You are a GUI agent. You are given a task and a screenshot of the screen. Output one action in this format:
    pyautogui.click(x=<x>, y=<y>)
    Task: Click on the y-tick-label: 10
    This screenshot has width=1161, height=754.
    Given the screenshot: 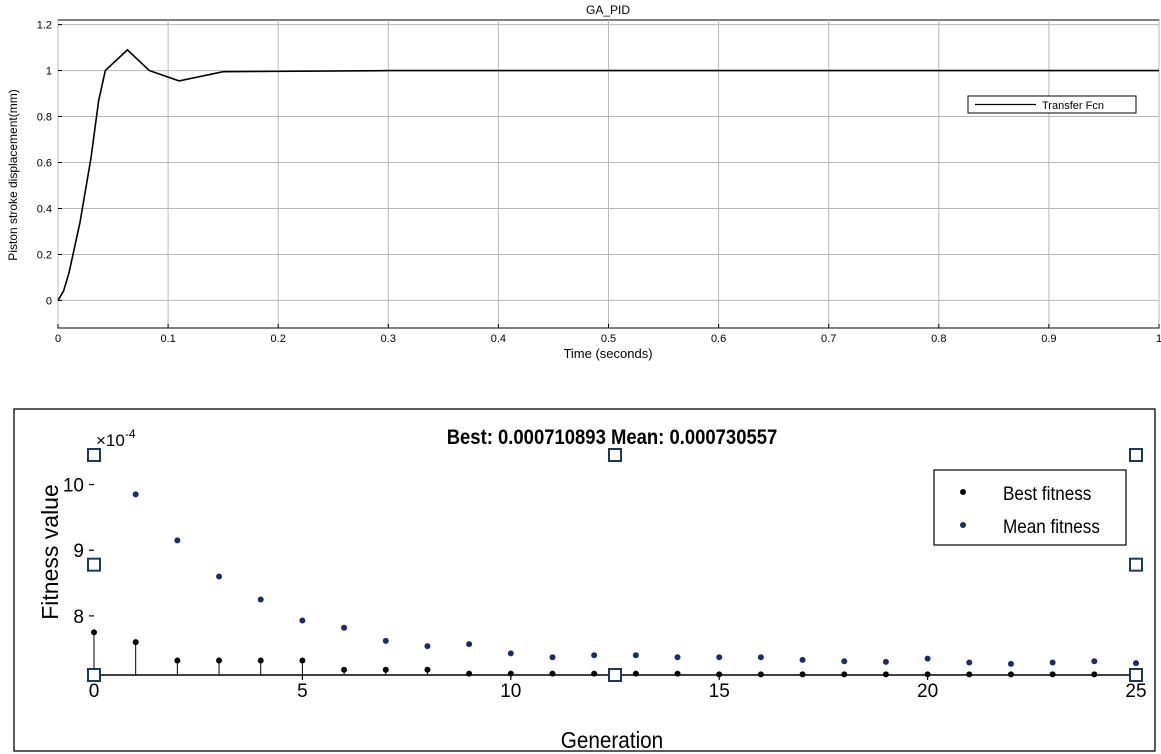 What is the action you would take?
    pyautogui.click(x=73, y=486)
    